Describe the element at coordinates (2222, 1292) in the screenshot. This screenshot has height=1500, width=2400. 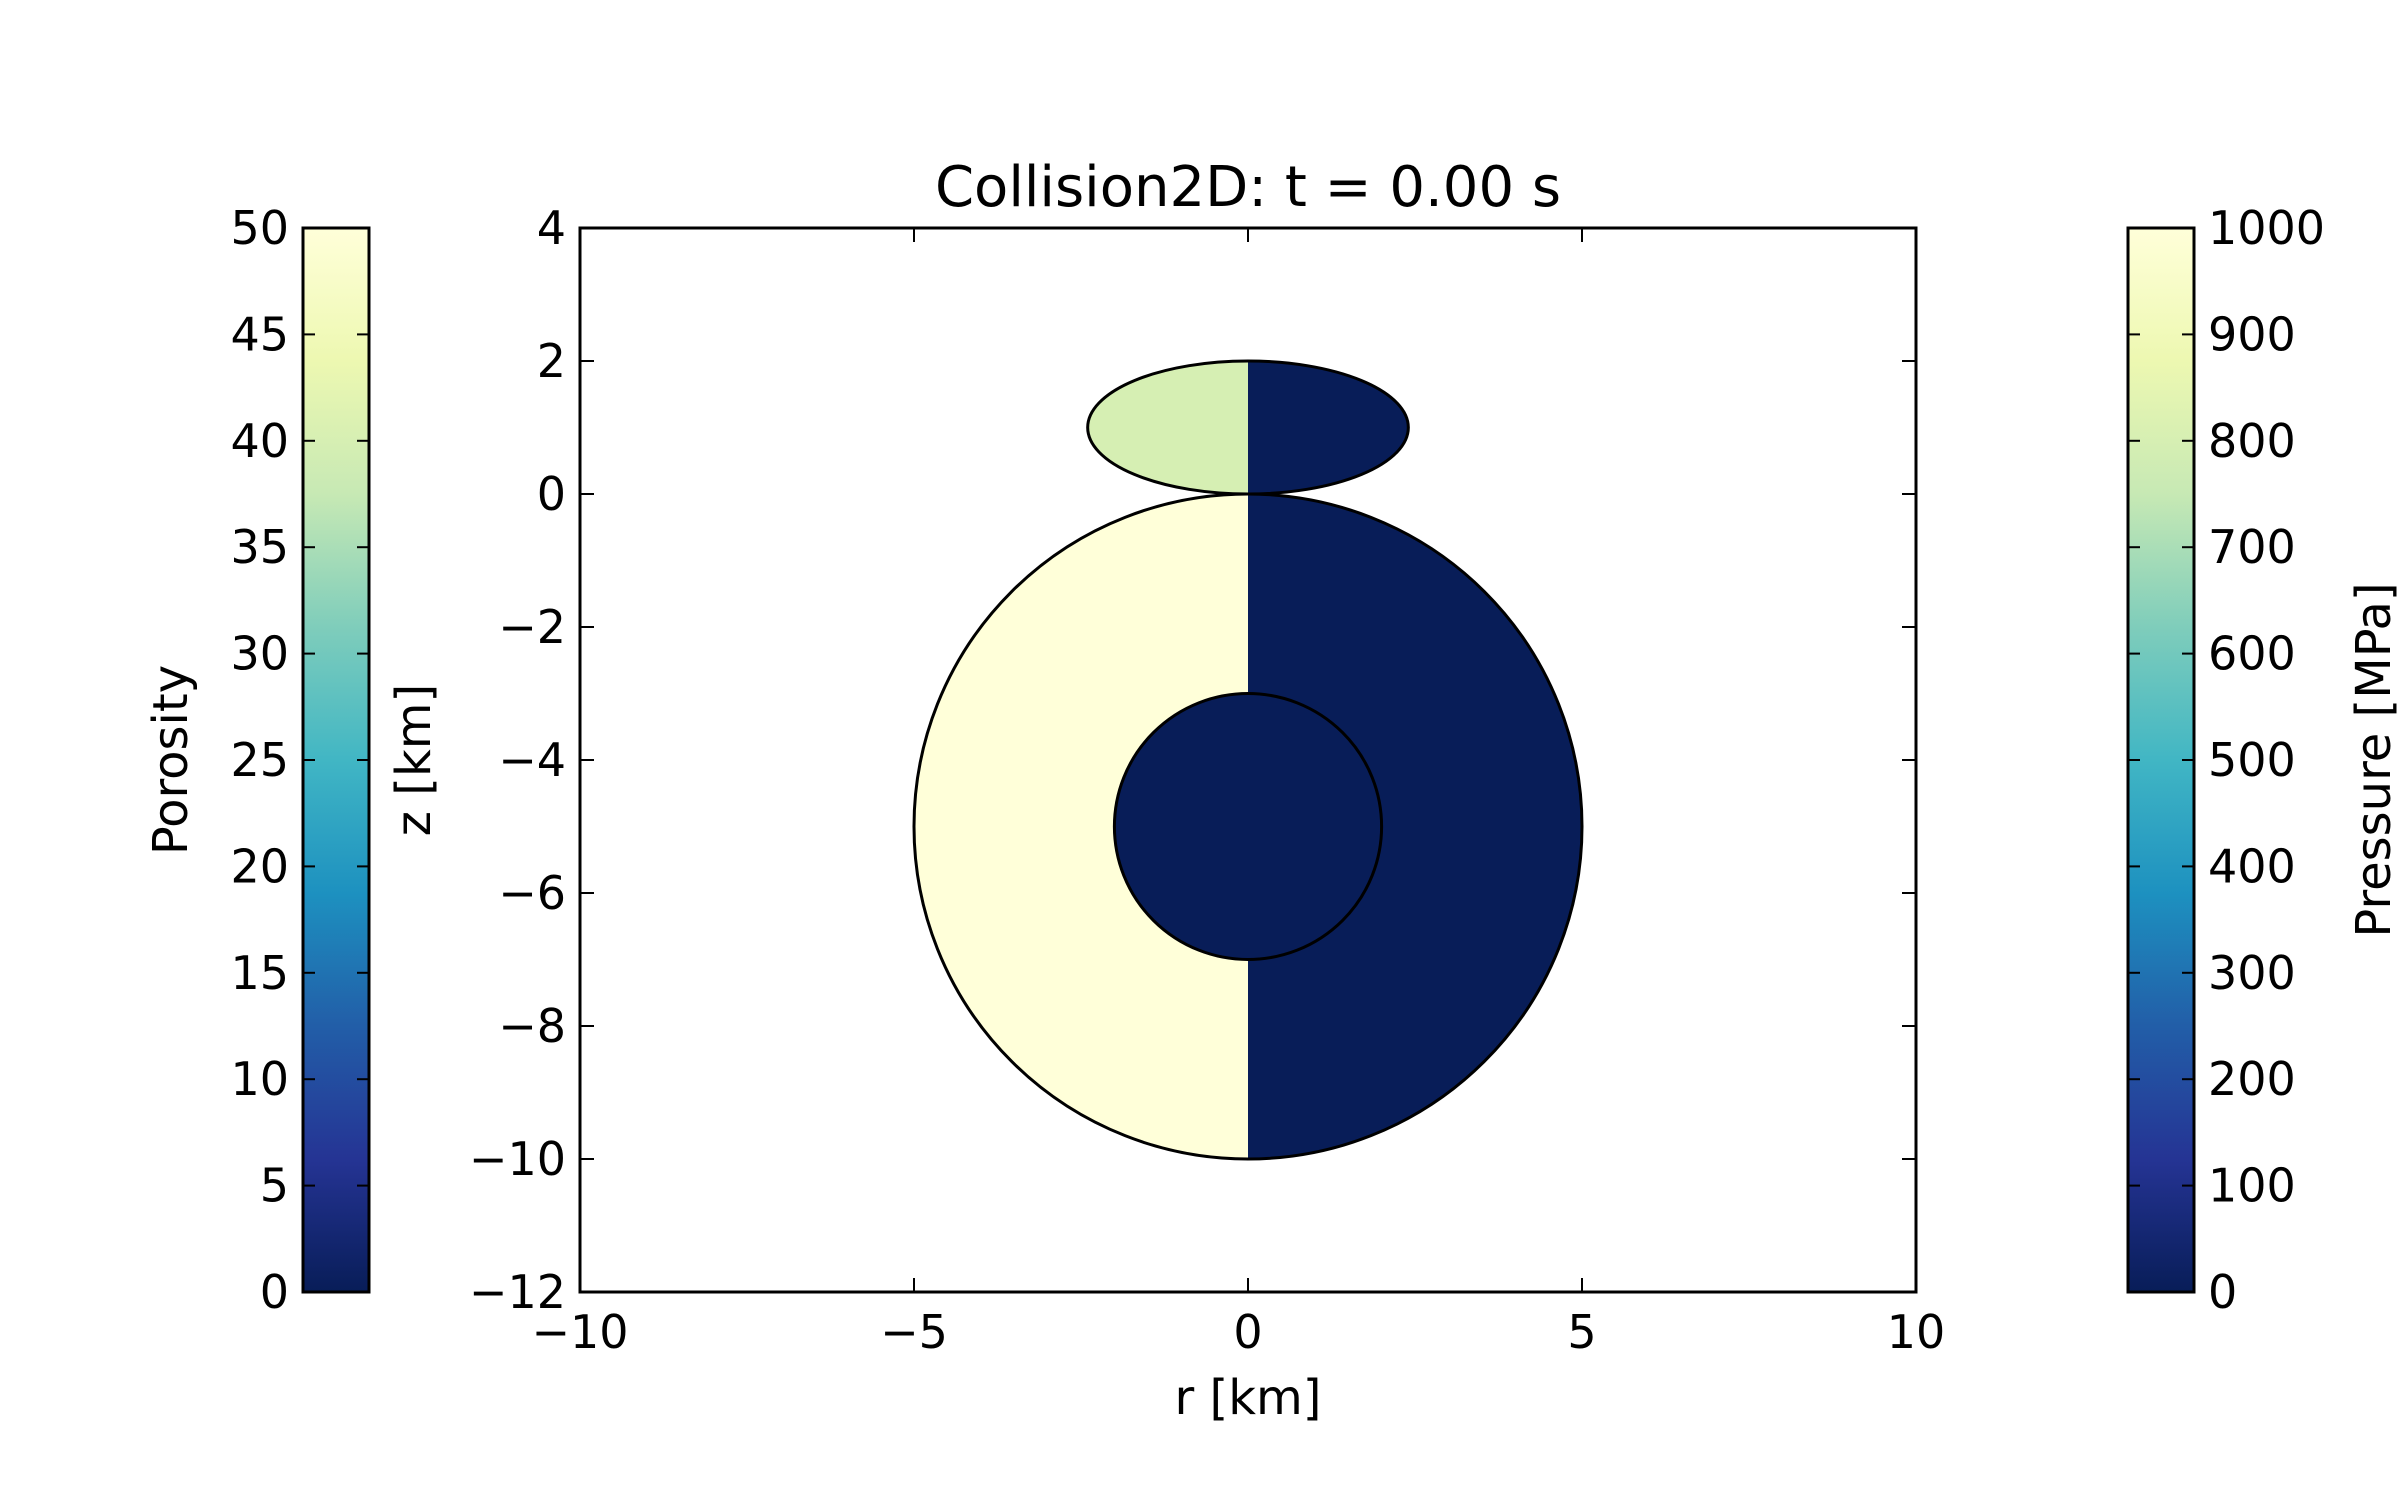
I see `pressure-tick-label: 0` at that location.